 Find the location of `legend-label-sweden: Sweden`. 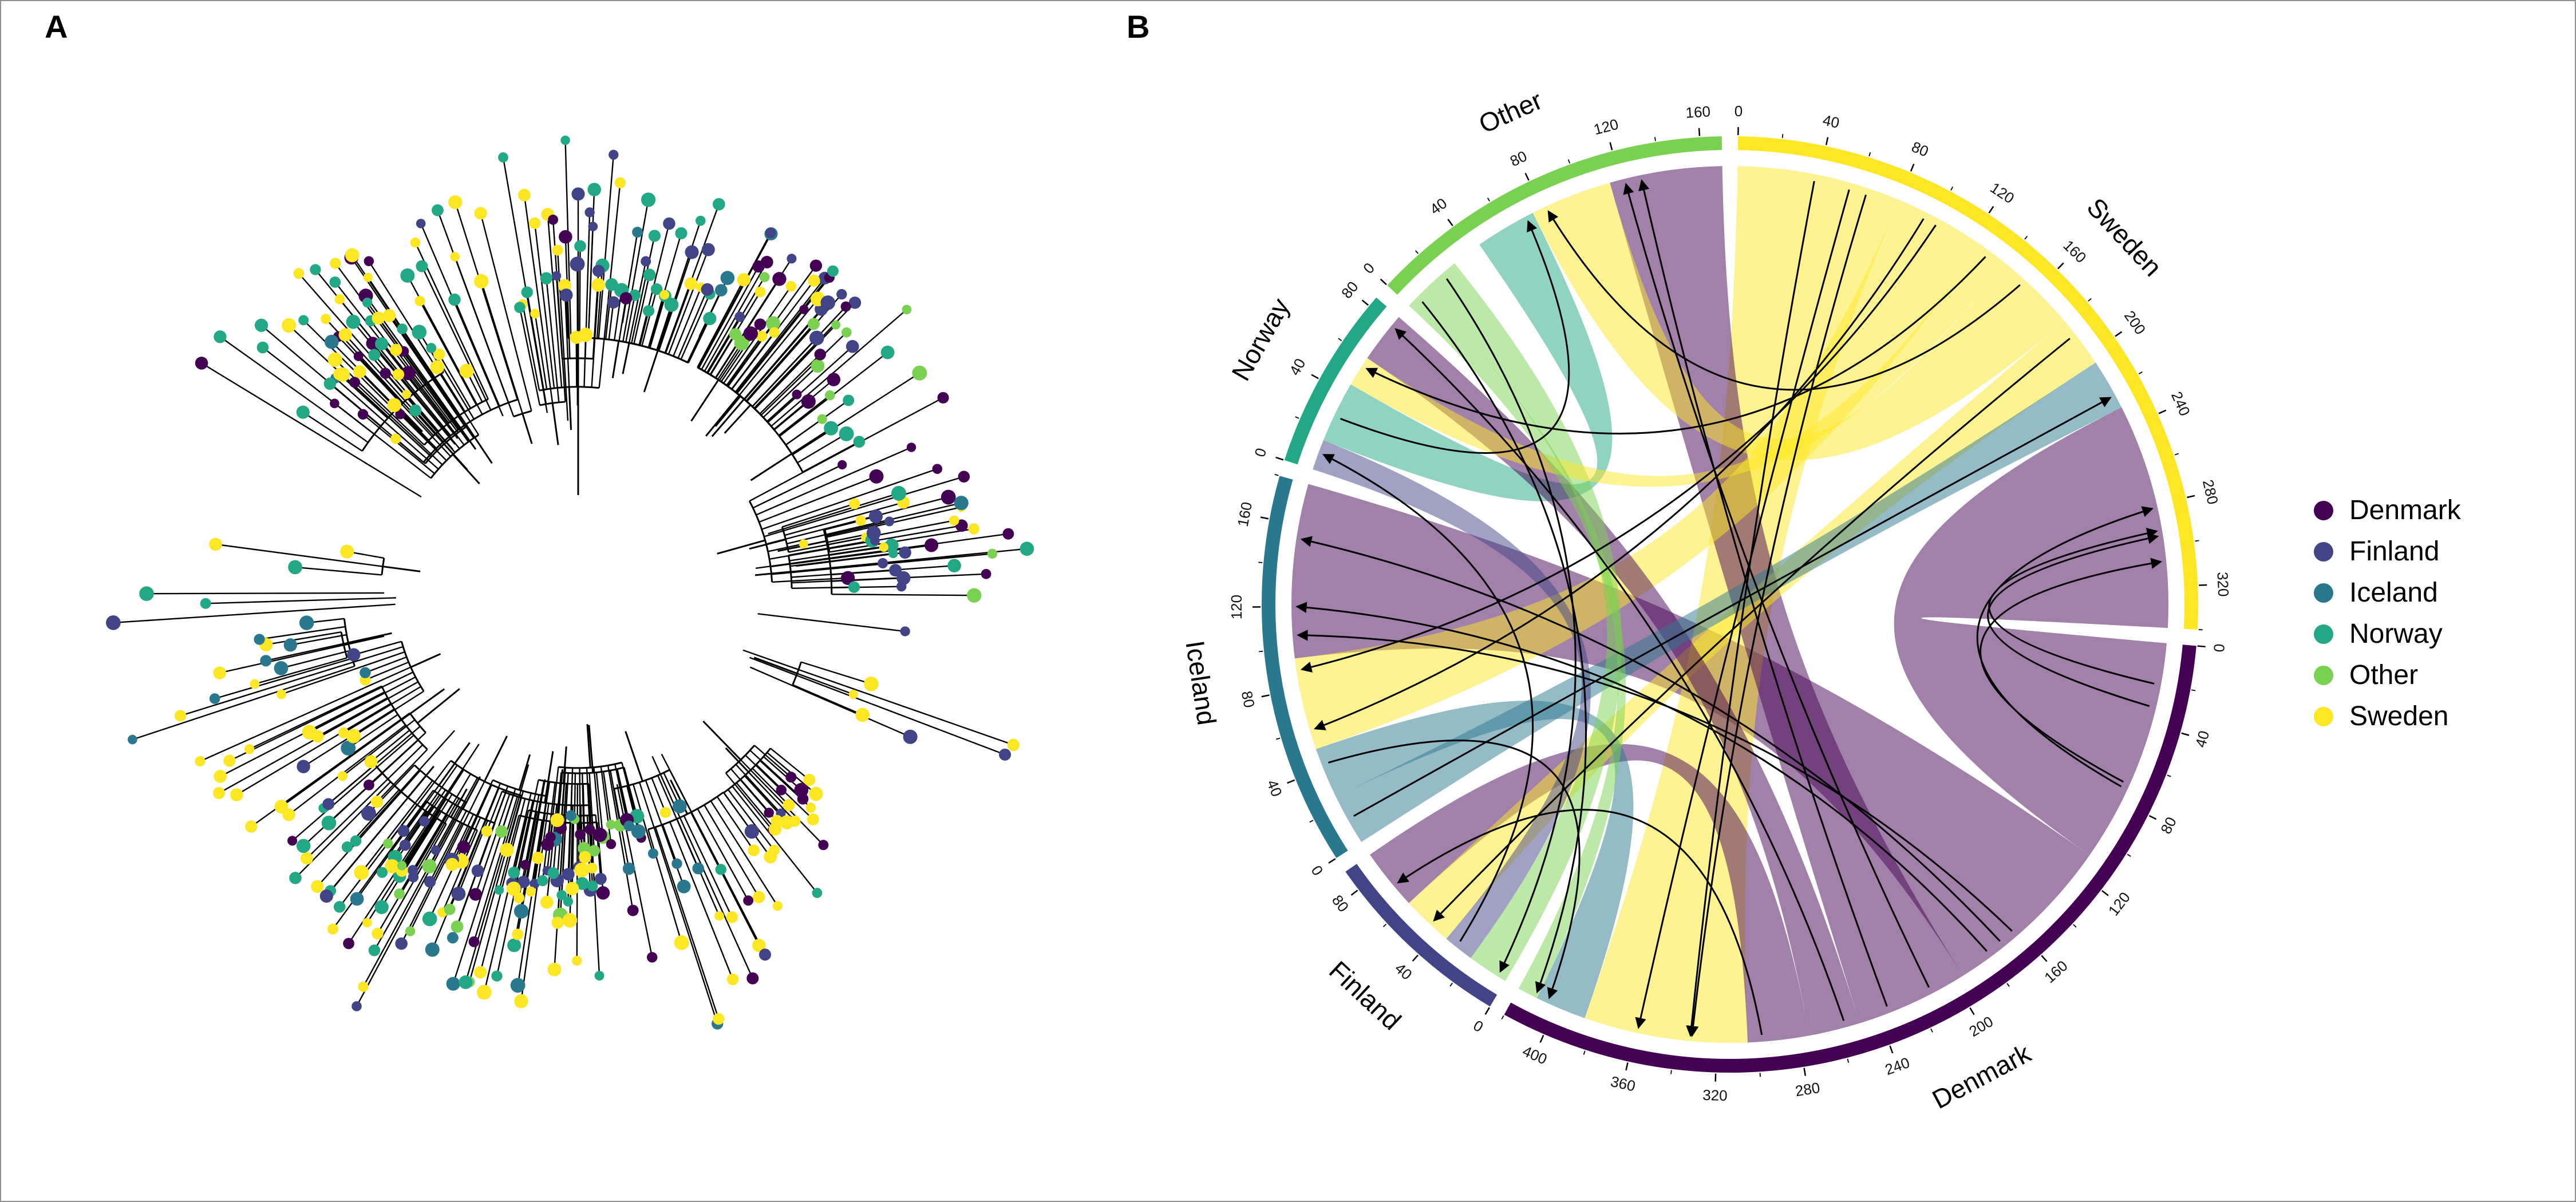

legend-label-sweden: Sweden is located at coordinates (2399, 717).